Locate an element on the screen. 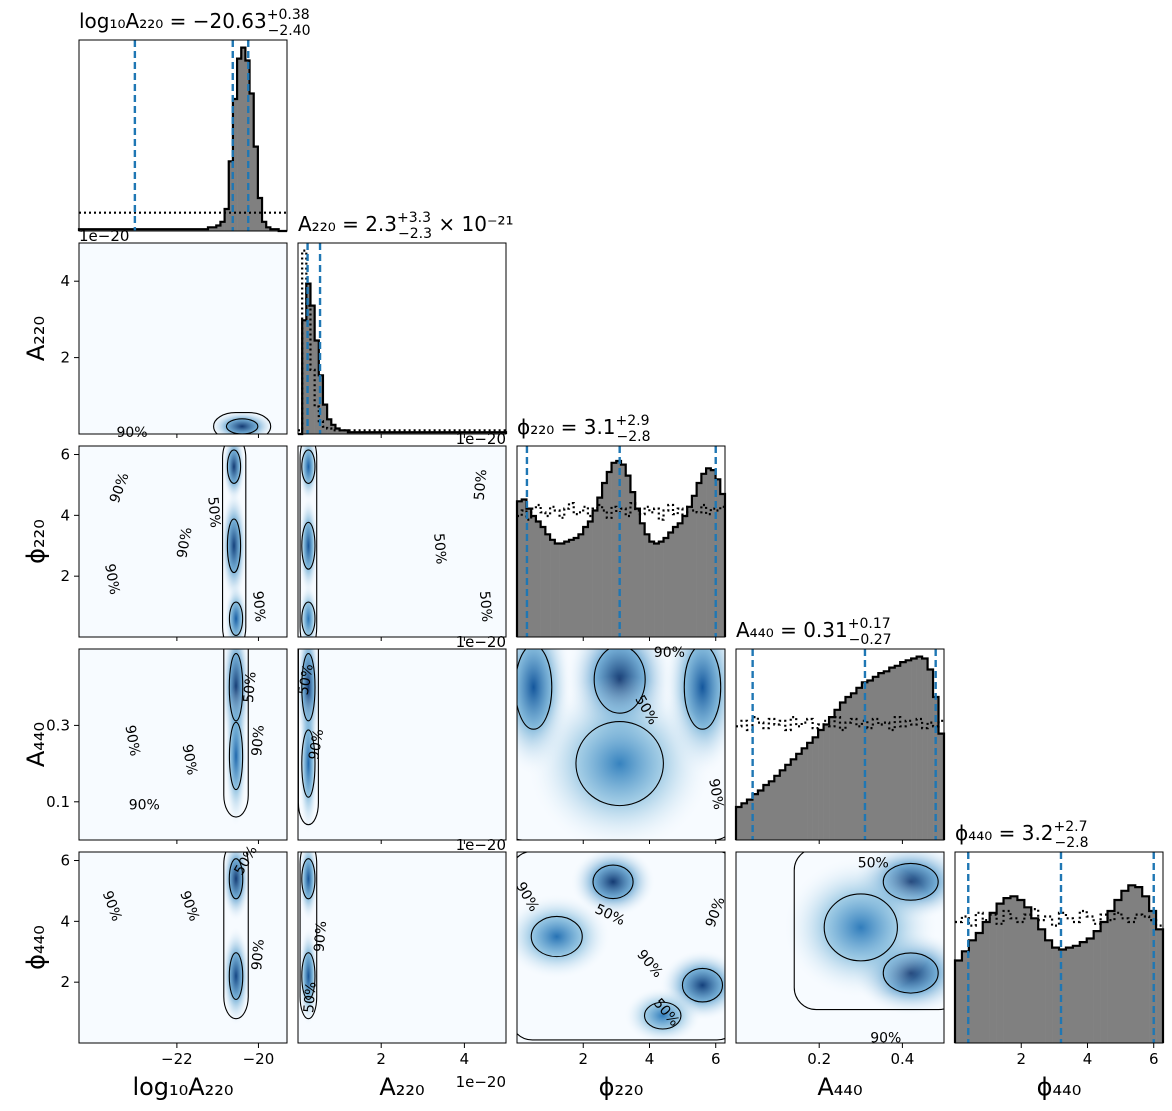 Image resolution: width=1172 pixels, height=1111 pixels. y-tick-label: 0.1 is located at coordinates (58, 802).